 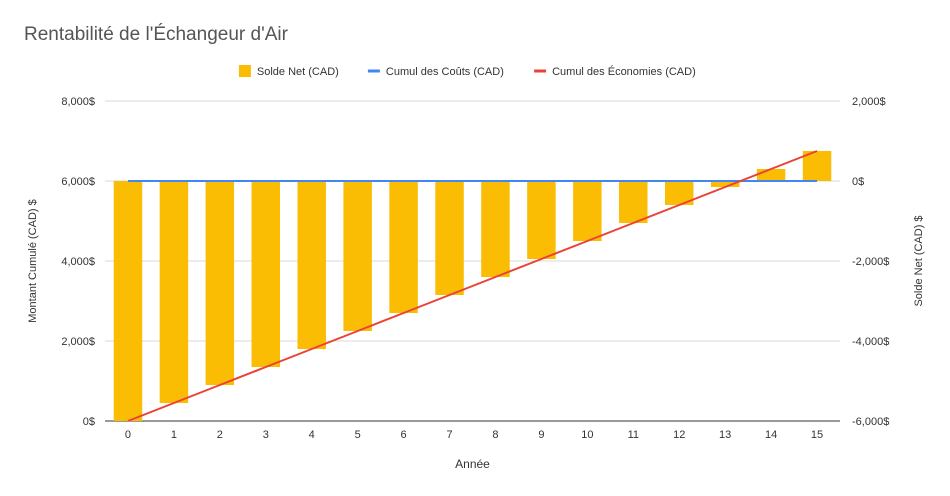 What do you see at coordinates (869, 102) in the screenshot?
I see `right-axis-tick-label: 2,000$` at bounding box center [869, 102].